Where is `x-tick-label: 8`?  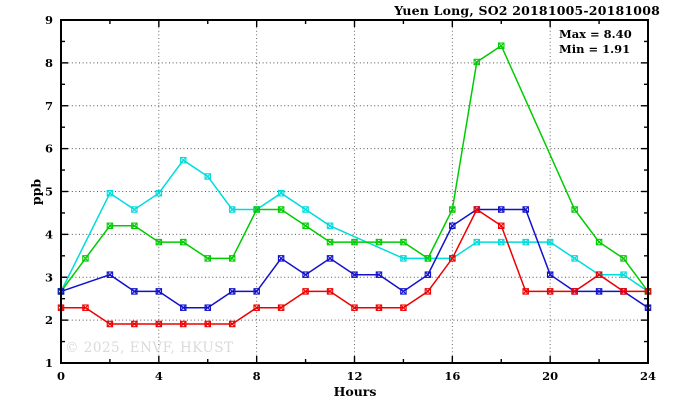
x-tick-label: 8 is located at coordinates (257, 376).